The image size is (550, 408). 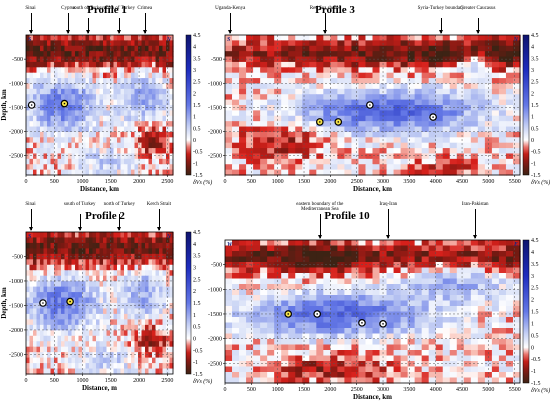 I want to click on x-tick-label: 3000, so click(x=383, y=390).